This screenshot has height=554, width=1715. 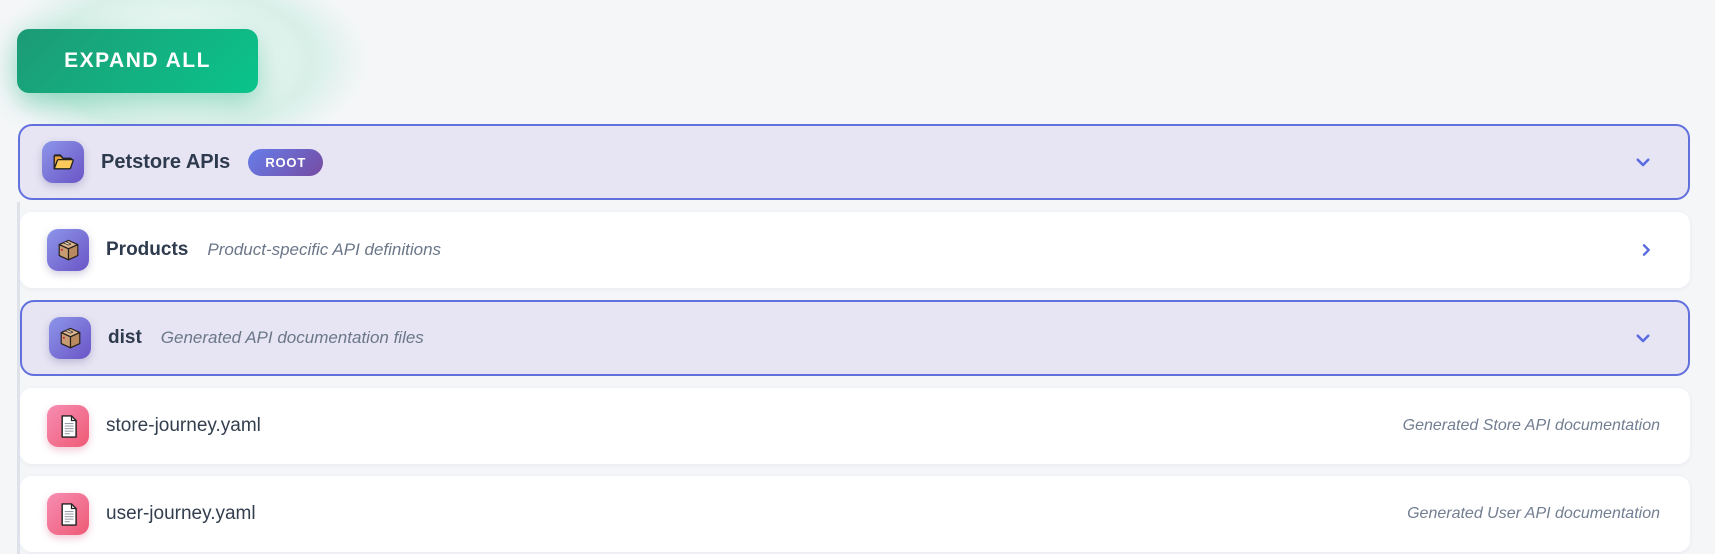 What do you see at coordinates (292, 337) in the screenshot?
I see `node-description: Generated API documentation files` at bounding box center [292, 337].